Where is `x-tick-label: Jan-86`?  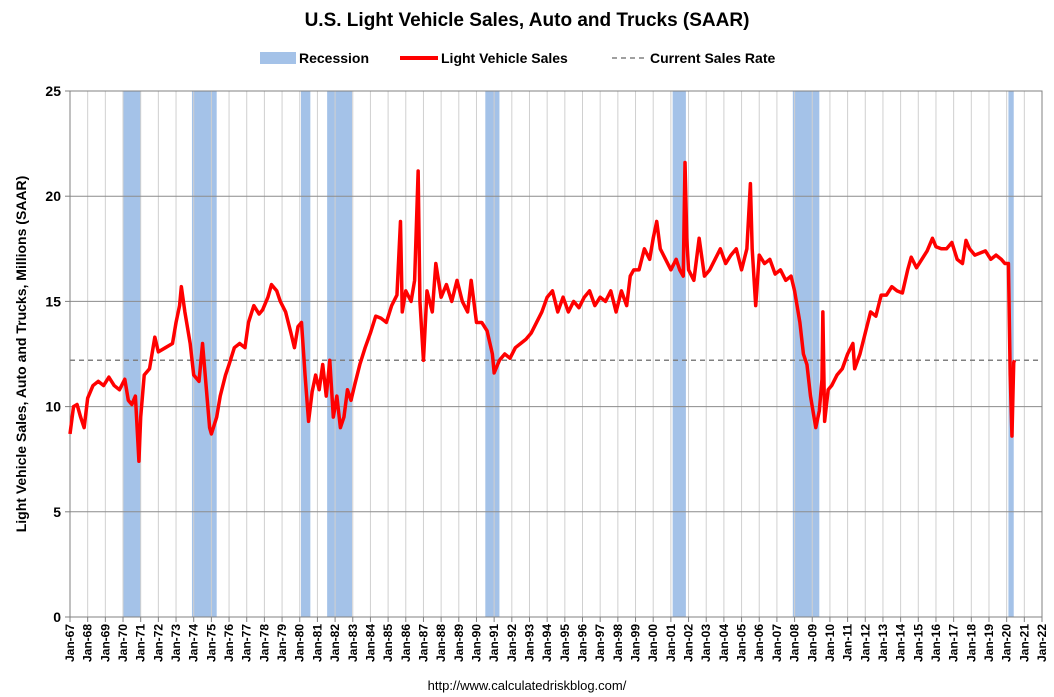
x-tick-label: Jan-86 is located at coordinates (406, 643).